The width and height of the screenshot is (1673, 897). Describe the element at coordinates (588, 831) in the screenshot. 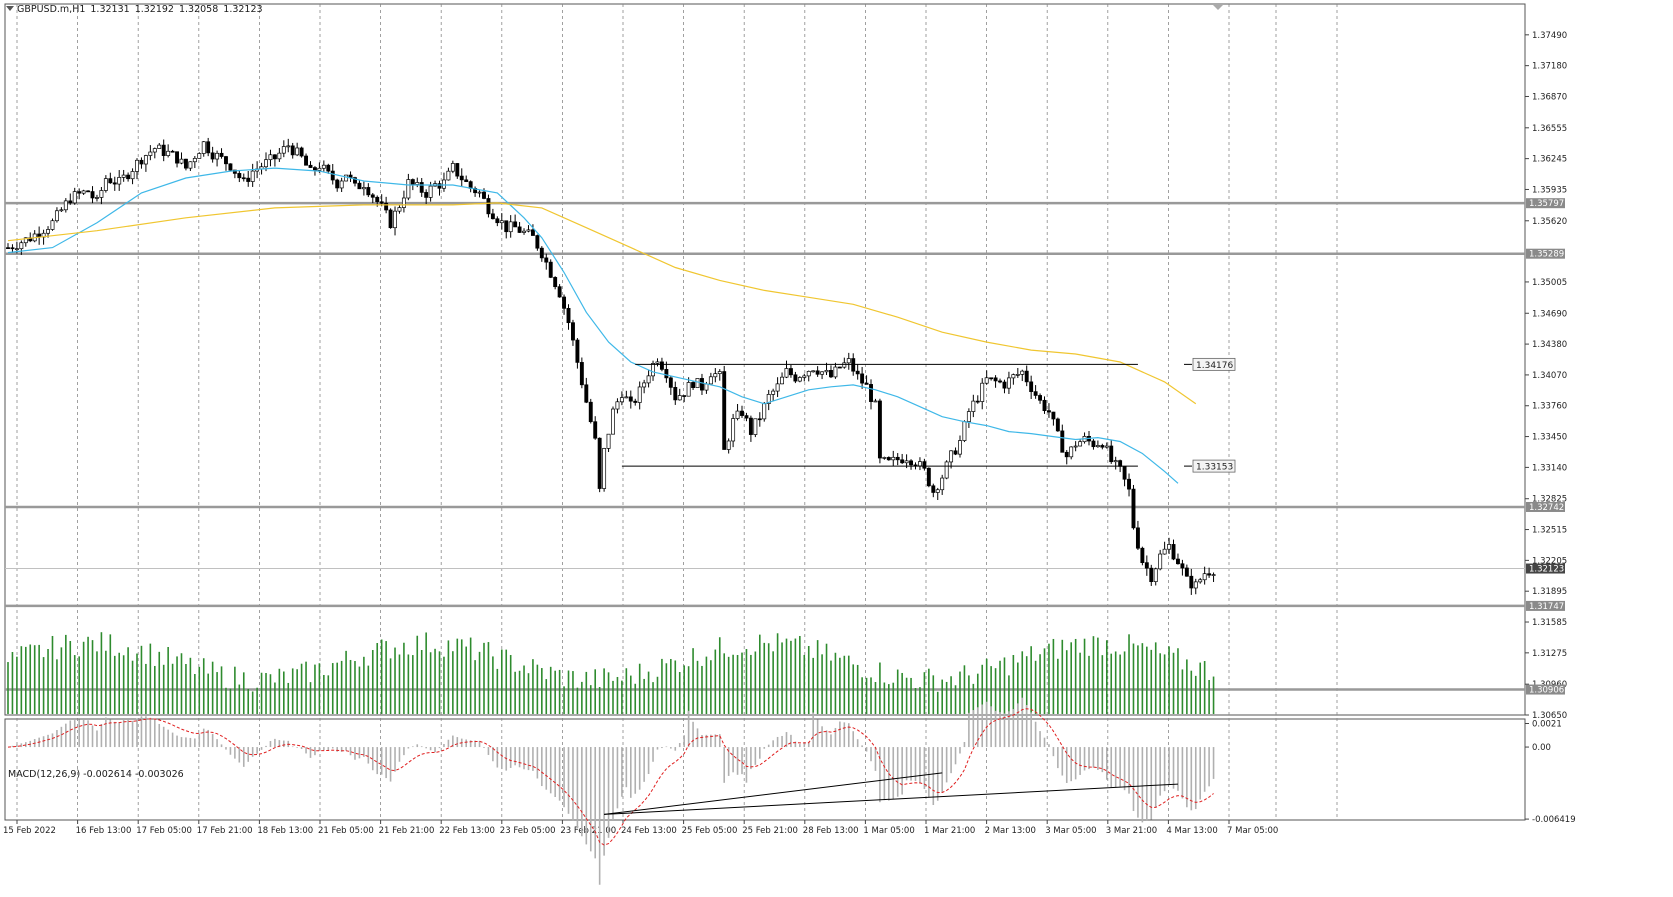

I see `time-label: 23 Feb 21:00` at that location.